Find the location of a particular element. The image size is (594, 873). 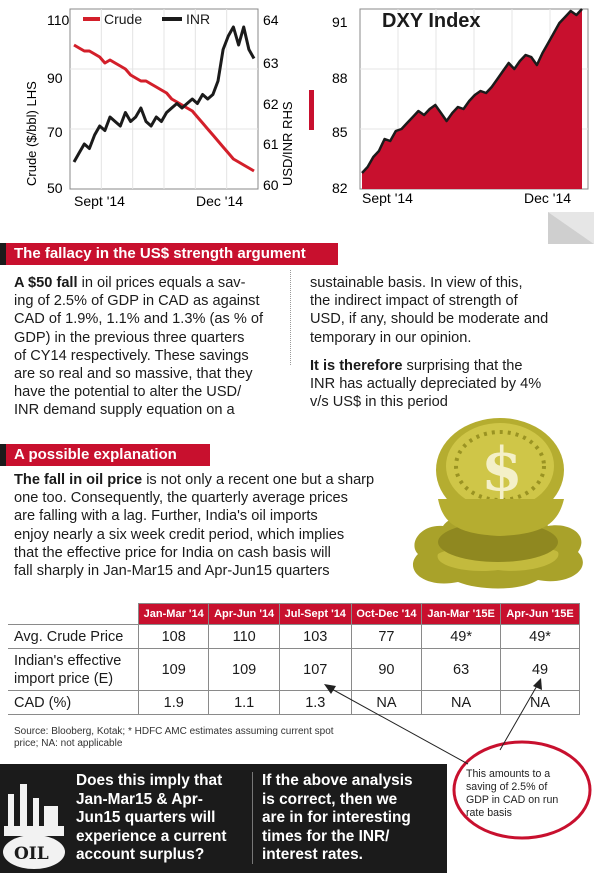

fallacy-line: temporary in our opinion. is located at coordinates (391, 337).